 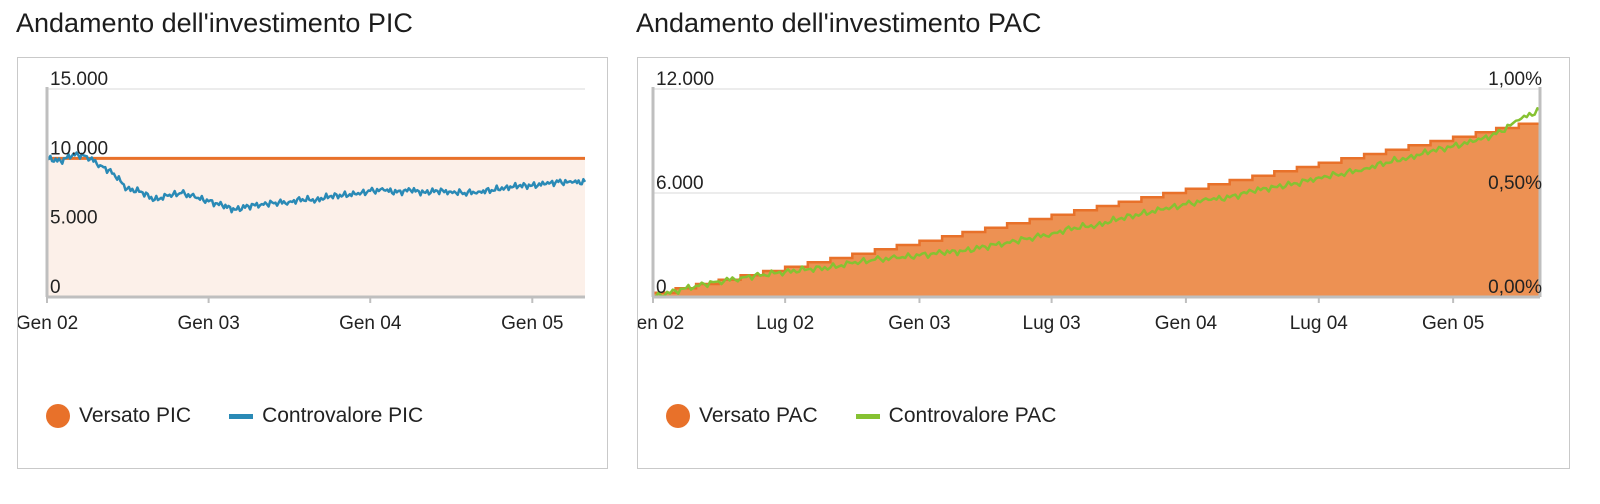 I want to click on pac-x-tick-label-1: Lug 02, so click(x=785, y=323).